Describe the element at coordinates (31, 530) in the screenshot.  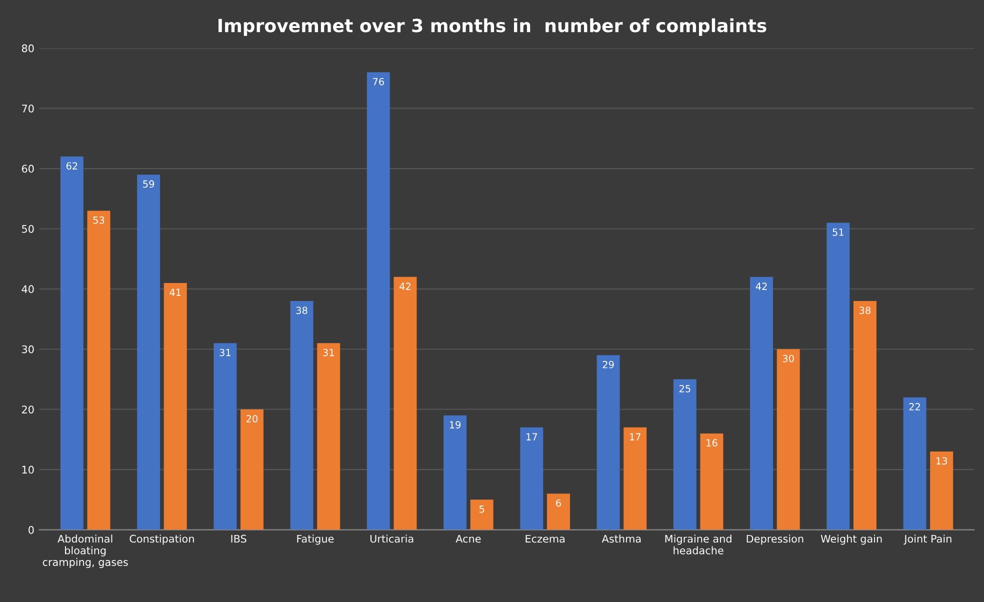
I see `y-tick-label: 0` at that location.